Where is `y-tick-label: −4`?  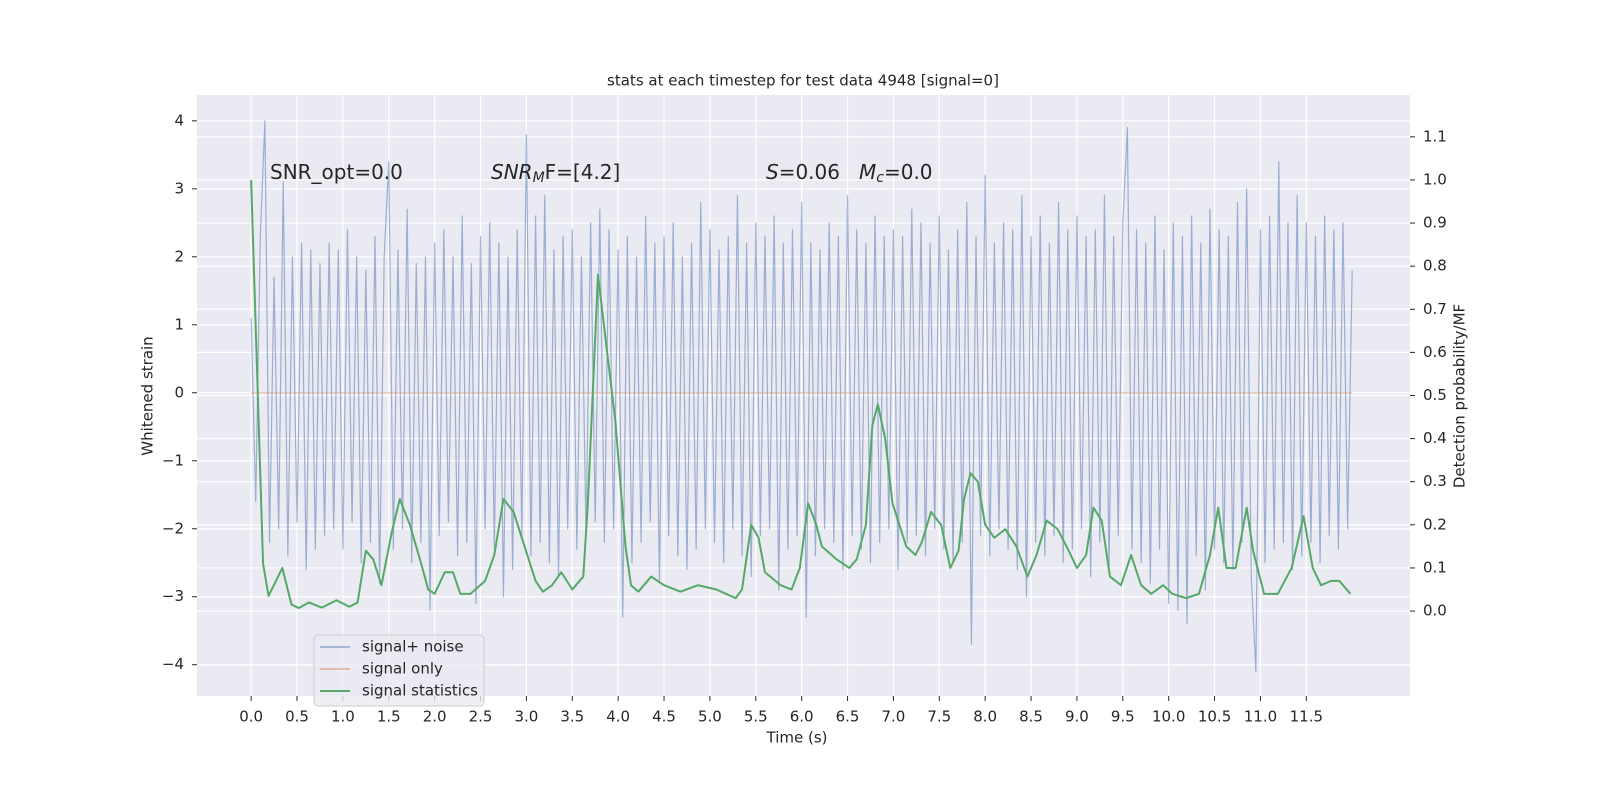
y-tick-label: −4 is located at coordinates (173, 664).